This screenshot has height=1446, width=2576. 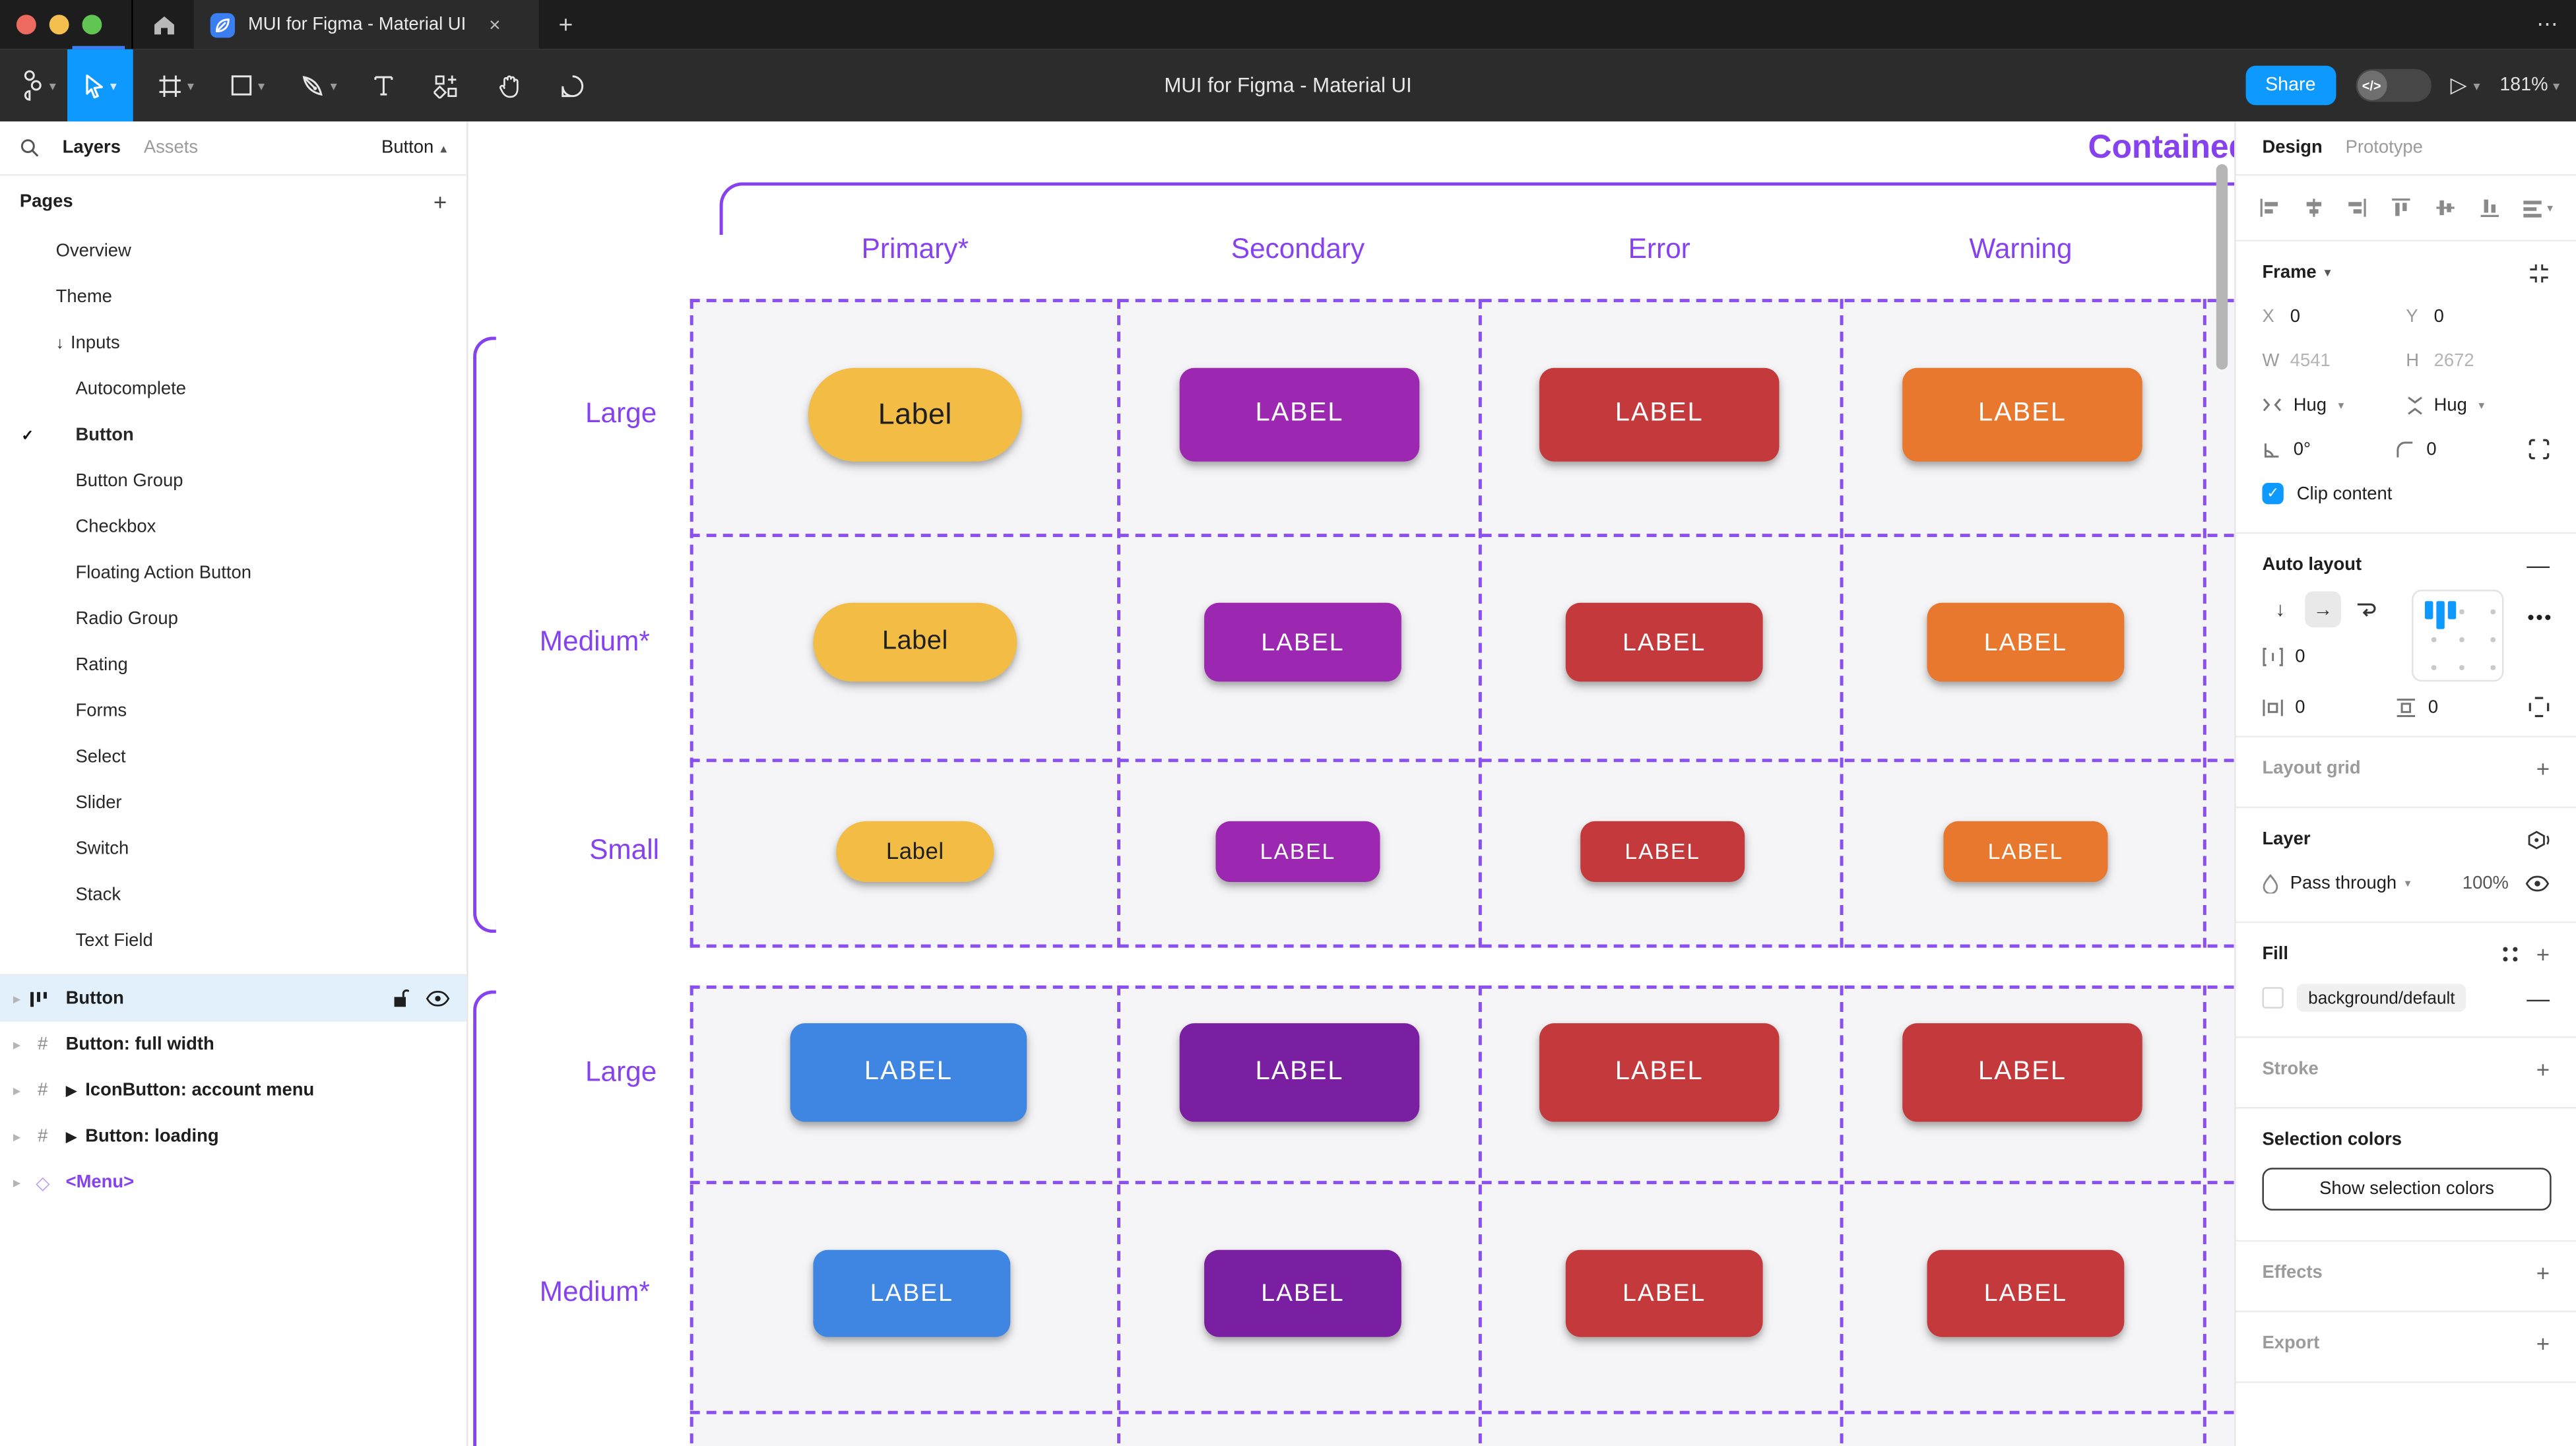 What do you see at coordinates (2543, 1069) in the screenshot?
I see `add-stroke-button: +` at bounding box center [2543, 1069].